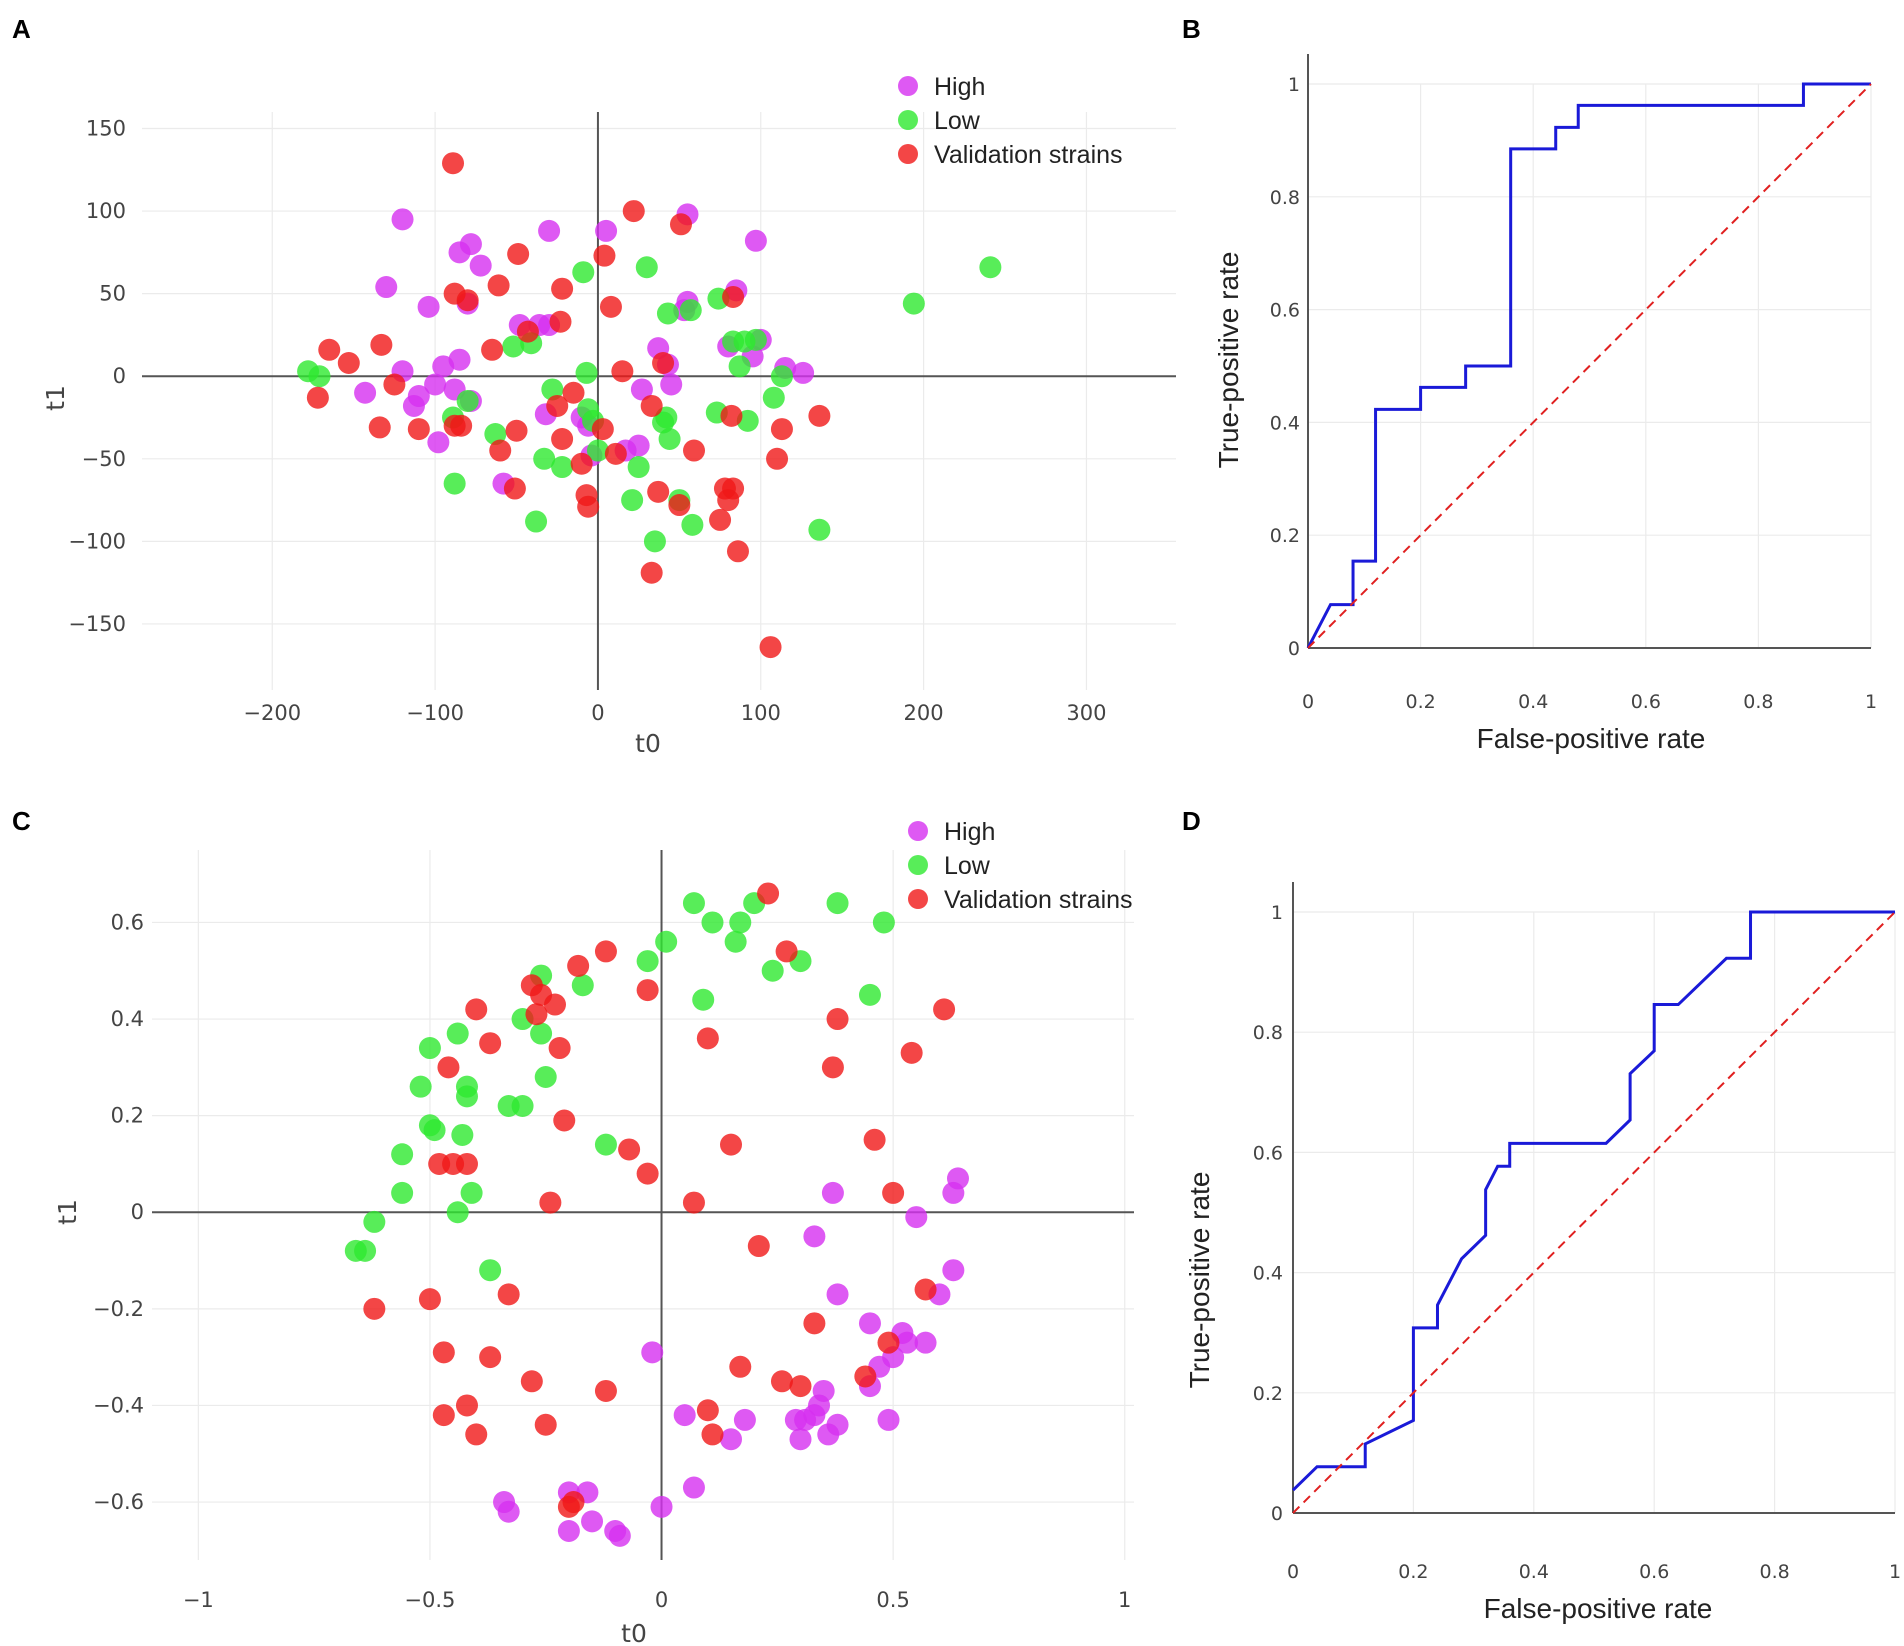  What do you see at coordinates (1594, 1212) in the screenshot?
I see `chance-diagonal-line` at bounding box center [1594, 1212].